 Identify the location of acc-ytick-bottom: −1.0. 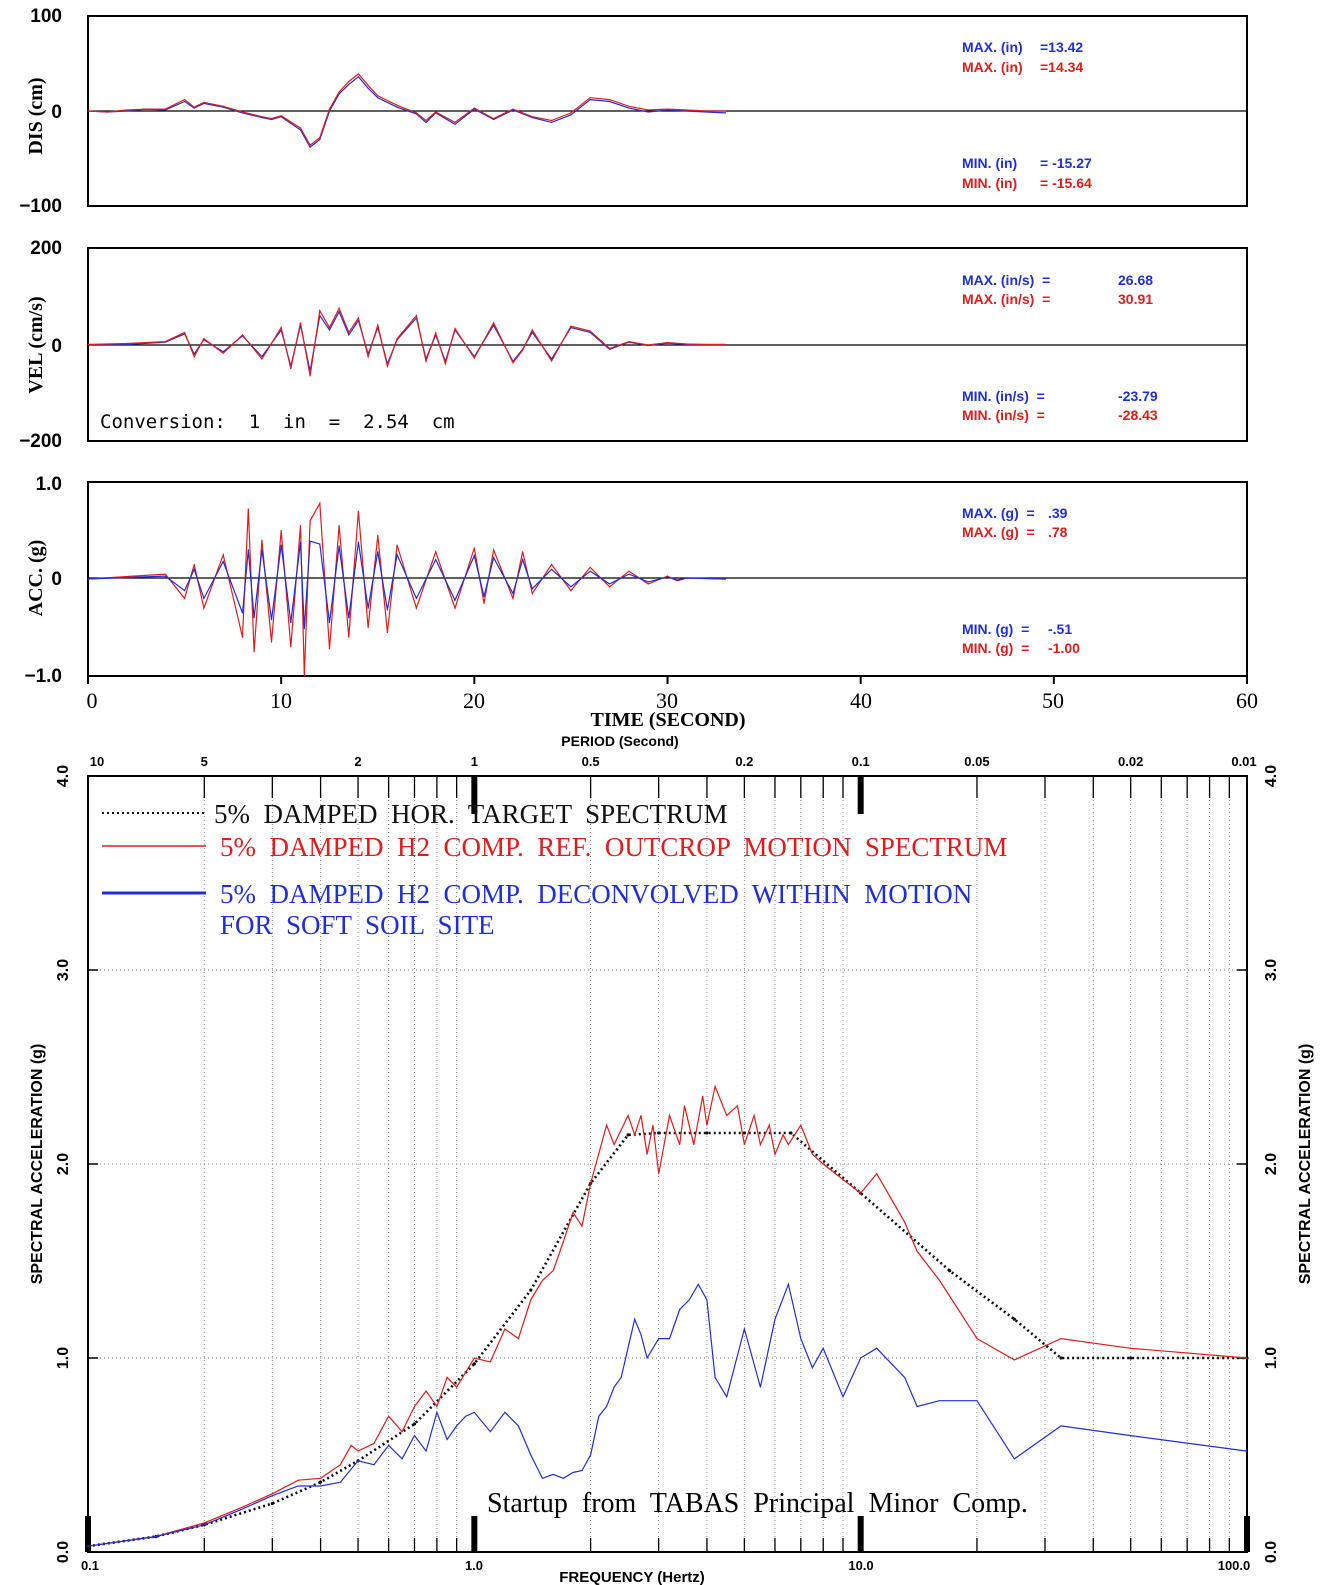
(43, 676).